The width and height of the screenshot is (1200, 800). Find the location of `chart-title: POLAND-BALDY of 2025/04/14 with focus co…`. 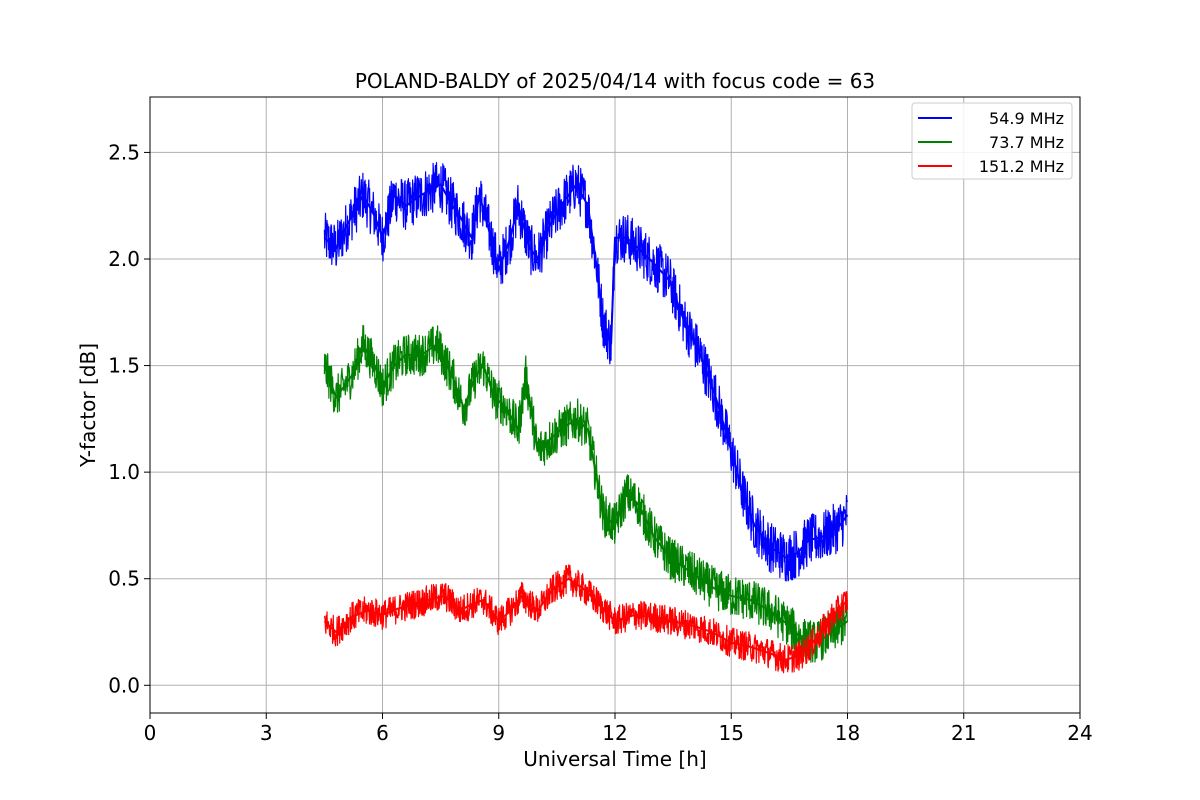

chart-title: POLAND-BALDY of 2025/04/14 with focus co… is located at coordinates (615, 81).